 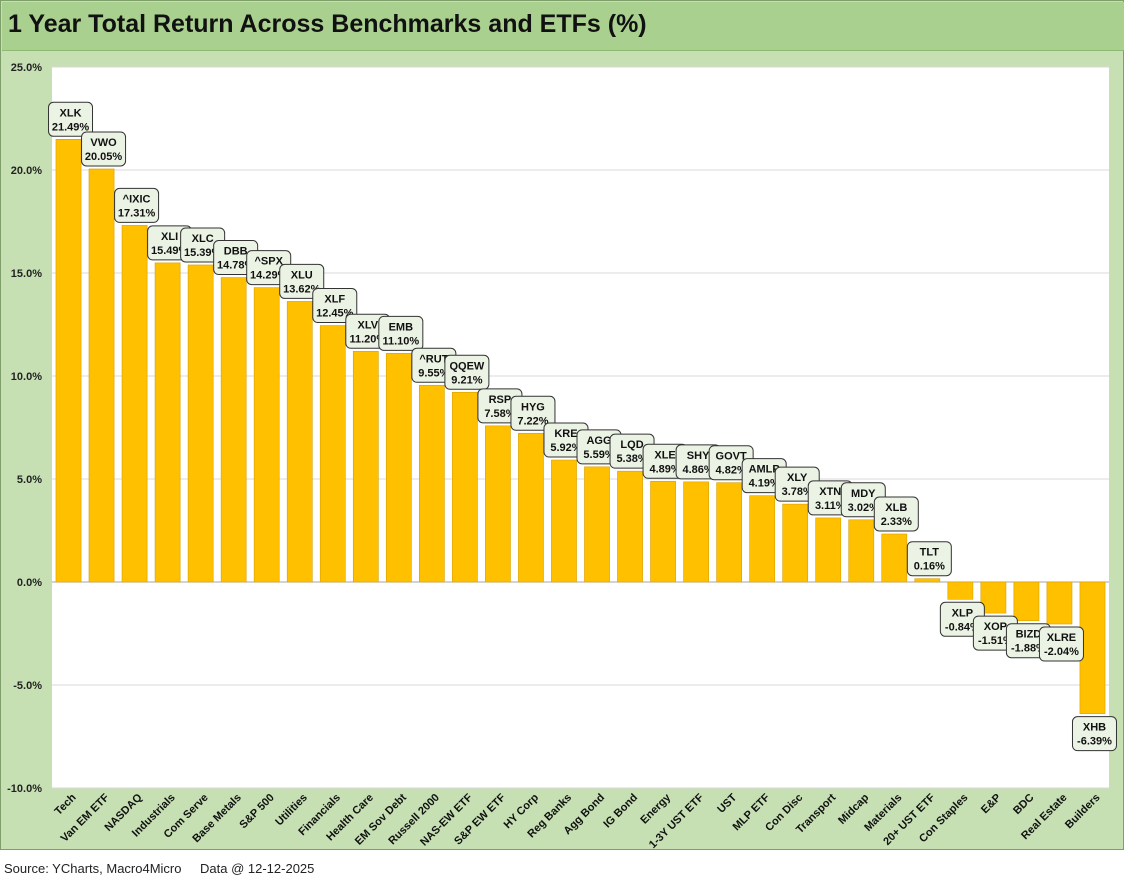 I want to click on data-label-ticker: MDY, so click(x=863, y=494).